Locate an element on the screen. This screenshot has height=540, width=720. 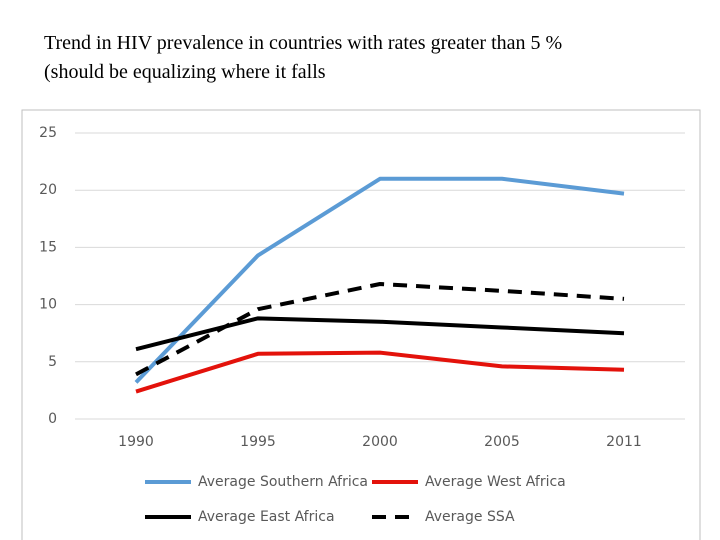
y-tick-label: 5 is located at coordinates (52, 362).